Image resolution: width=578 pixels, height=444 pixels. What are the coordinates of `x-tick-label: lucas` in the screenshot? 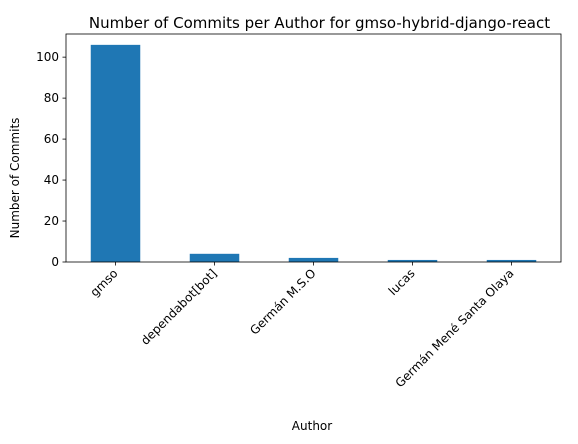 It's located at (402, 282).